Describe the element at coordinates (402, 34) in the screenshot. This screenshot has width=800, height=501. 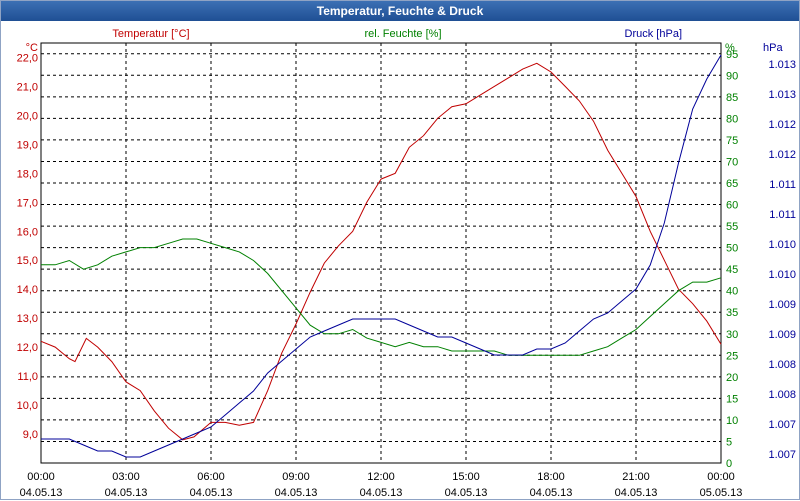
I see `humidity-legend-label: rel. Feuchte [%]` at that location.